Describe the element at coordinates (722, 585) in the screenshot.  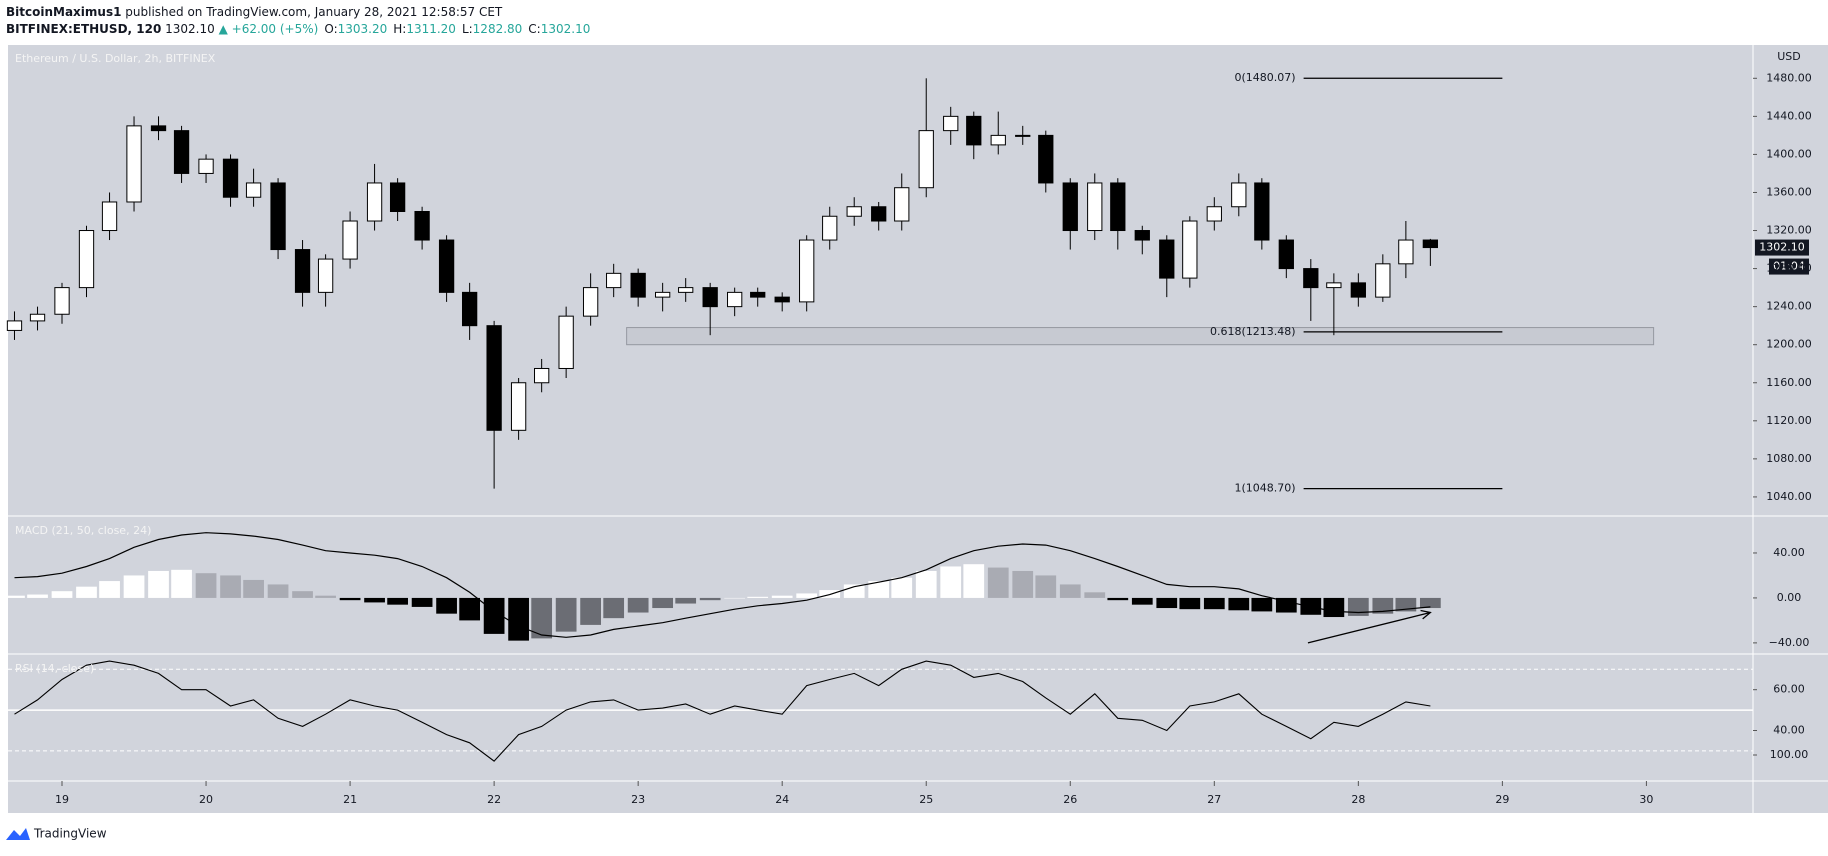
I see `macd-line` at that location.